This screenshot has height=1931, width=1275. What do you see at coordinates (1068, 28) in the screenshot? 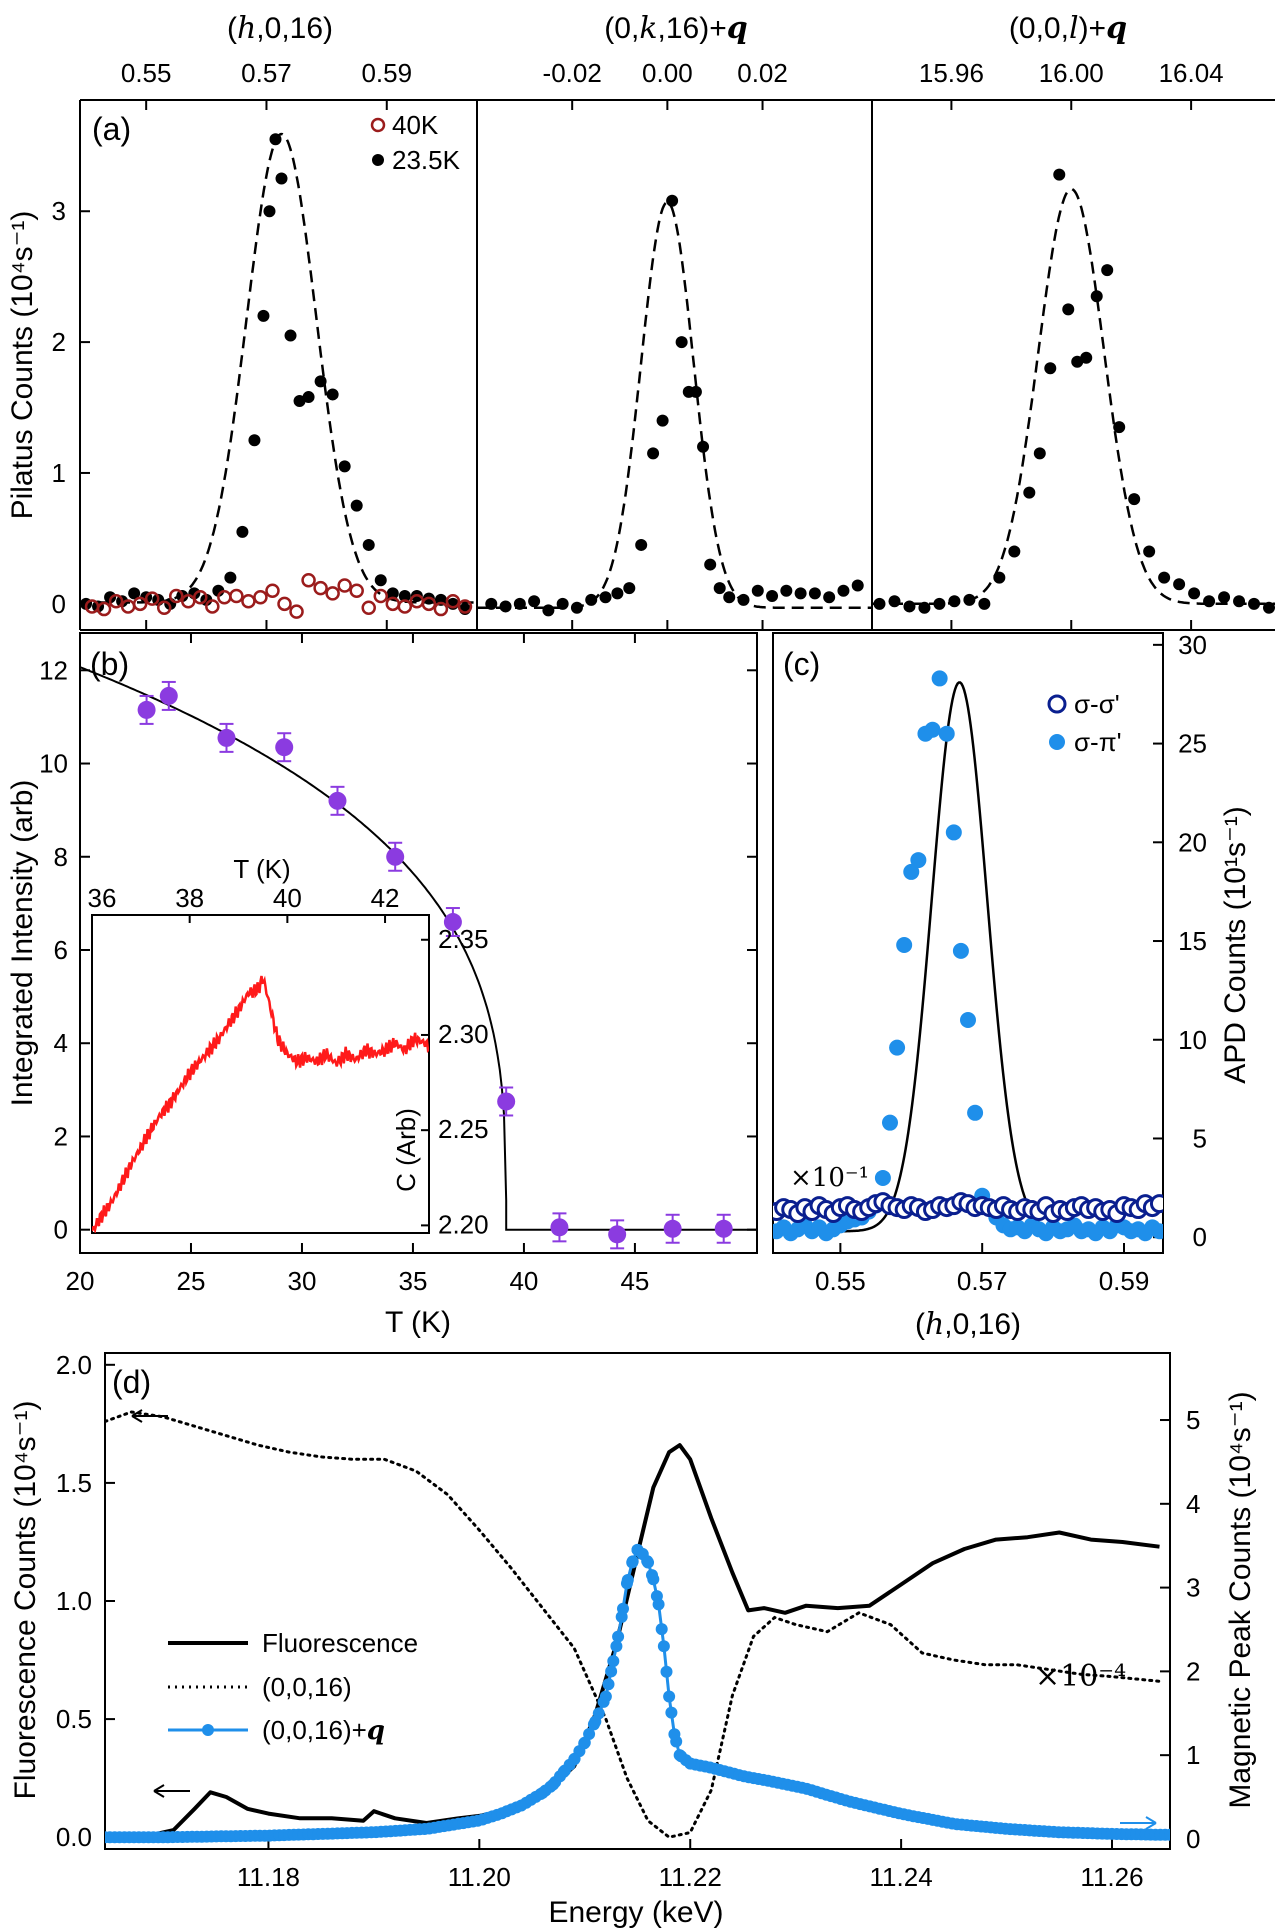
I see `a3-top-label: (0,0,l)+q` at bounding box center [1068, 28].